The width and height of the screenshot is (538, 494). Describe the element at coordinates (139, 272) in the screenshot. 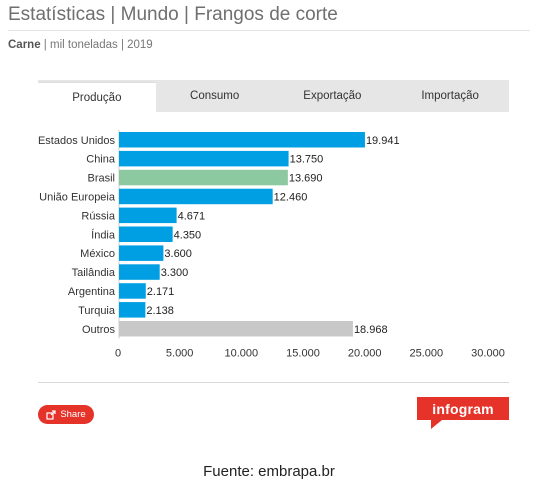

I see `bar-tailandia` at that location.